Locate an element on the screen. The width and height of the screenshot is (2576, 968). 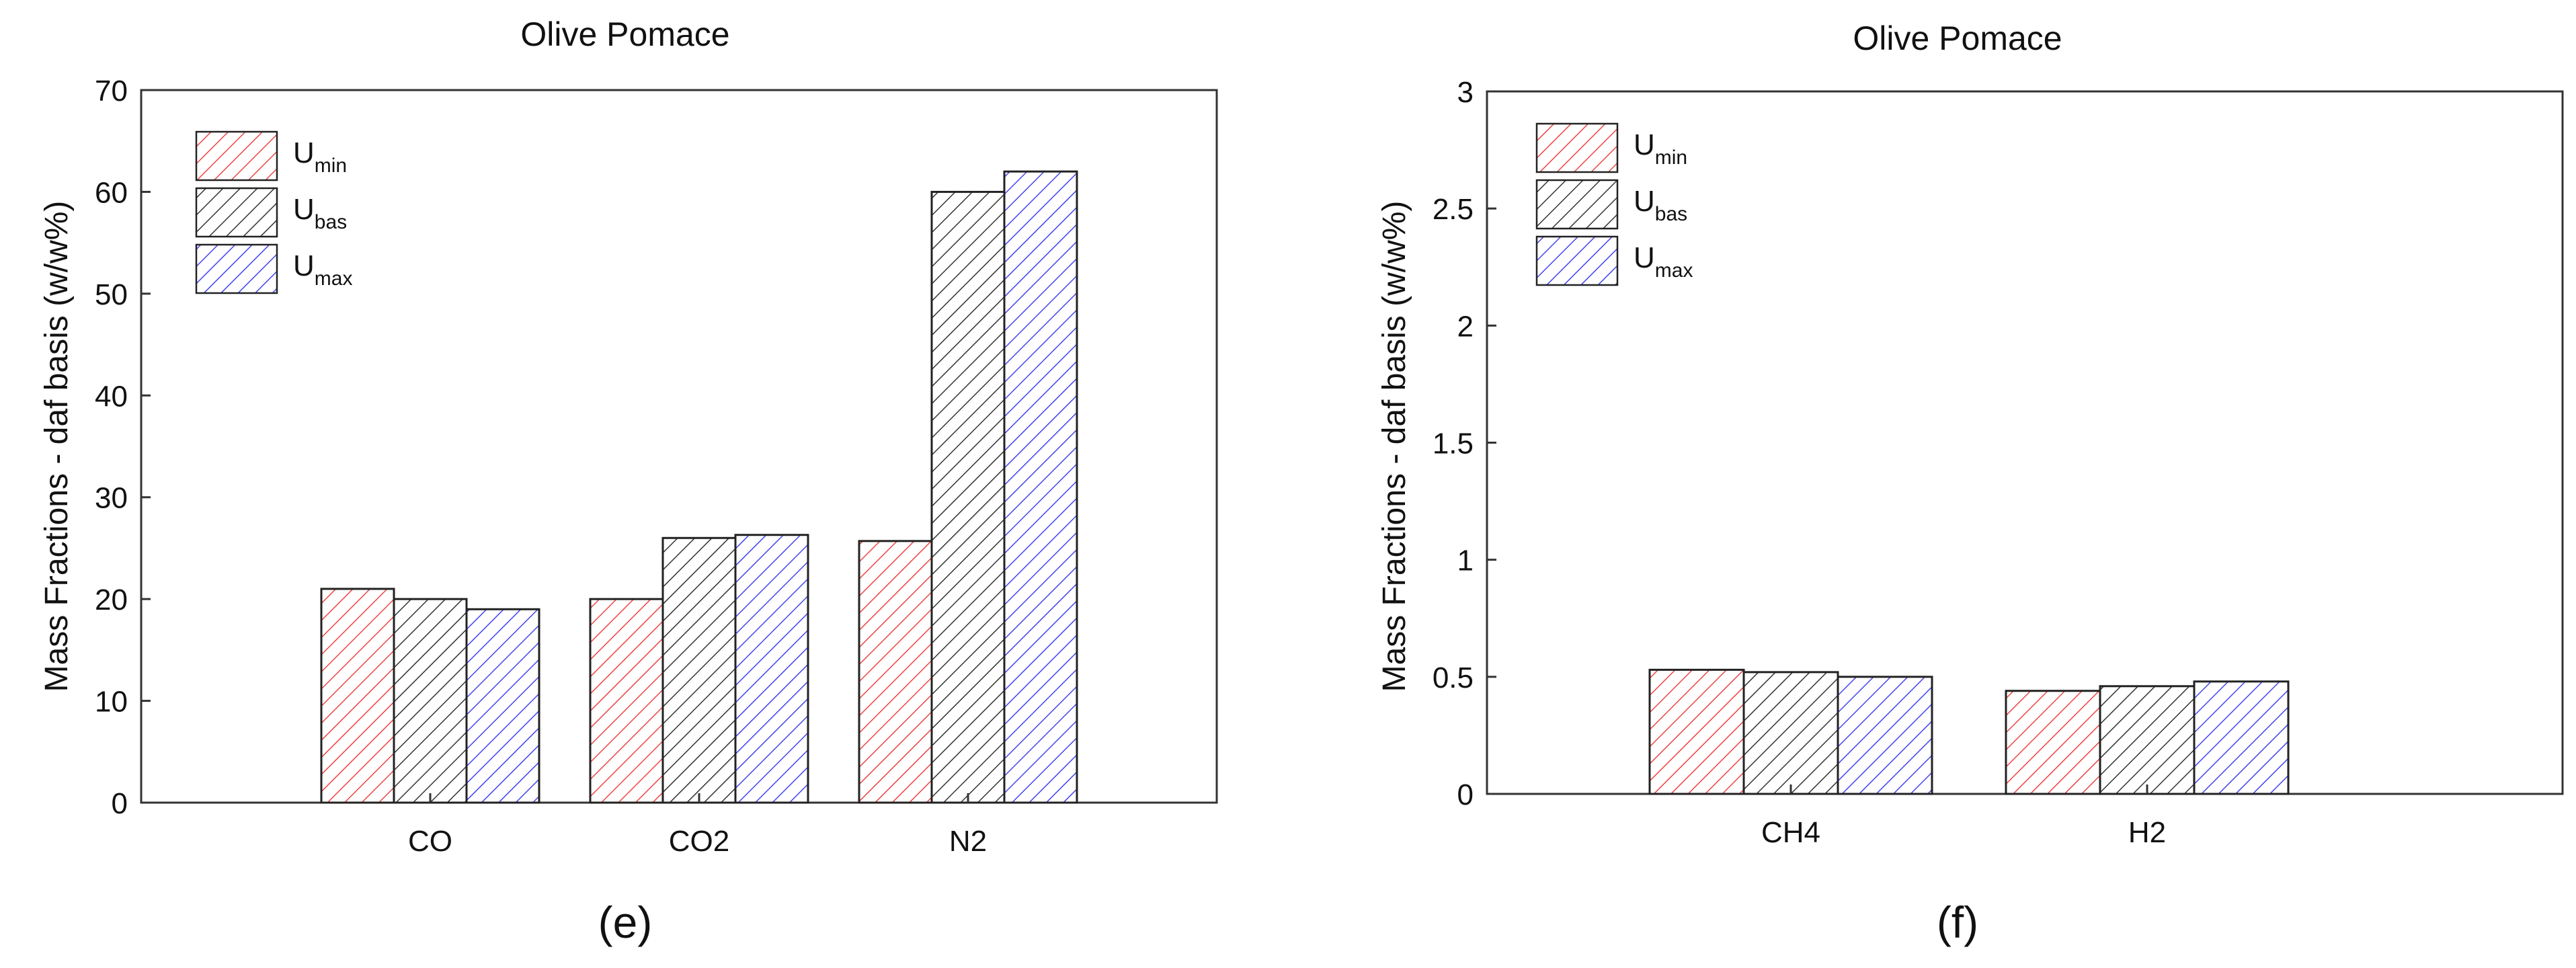
y-tick-label: 0.5 is located at coordinates (1453, 677).